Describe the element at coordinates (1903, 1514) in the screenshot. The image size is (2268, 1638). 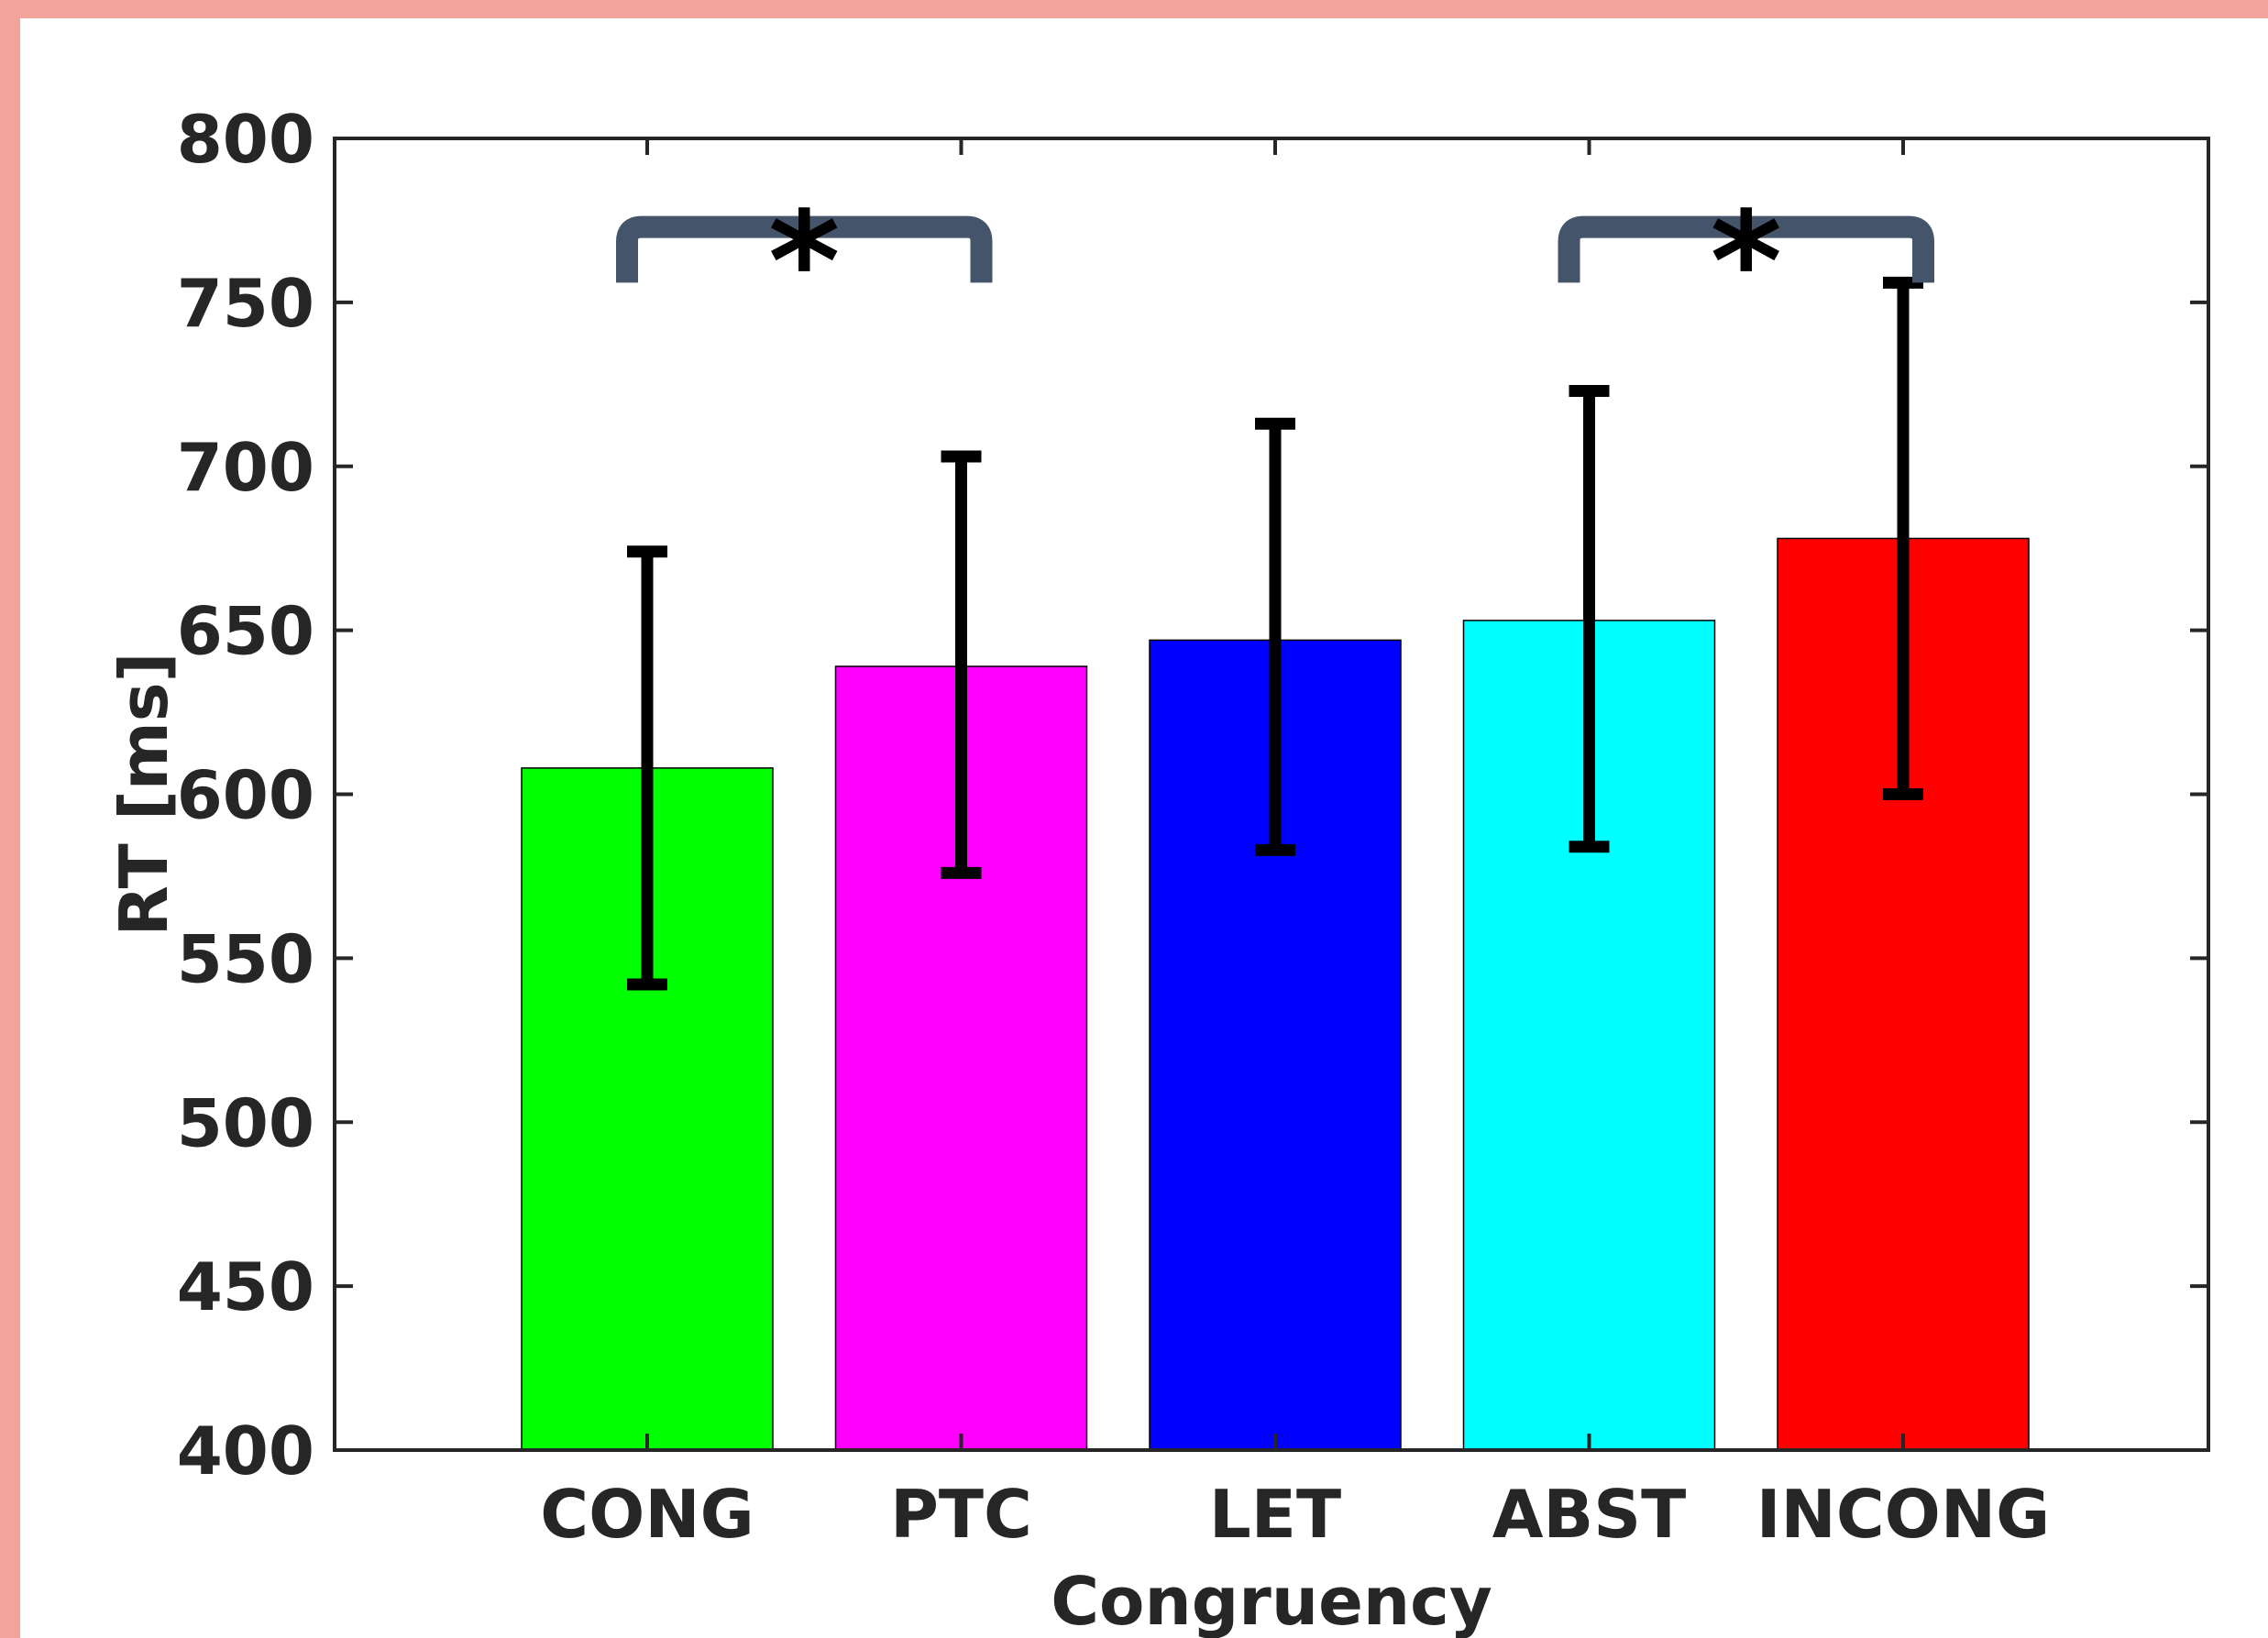
I see `x-tick-label-incong: INCONG` at that location.